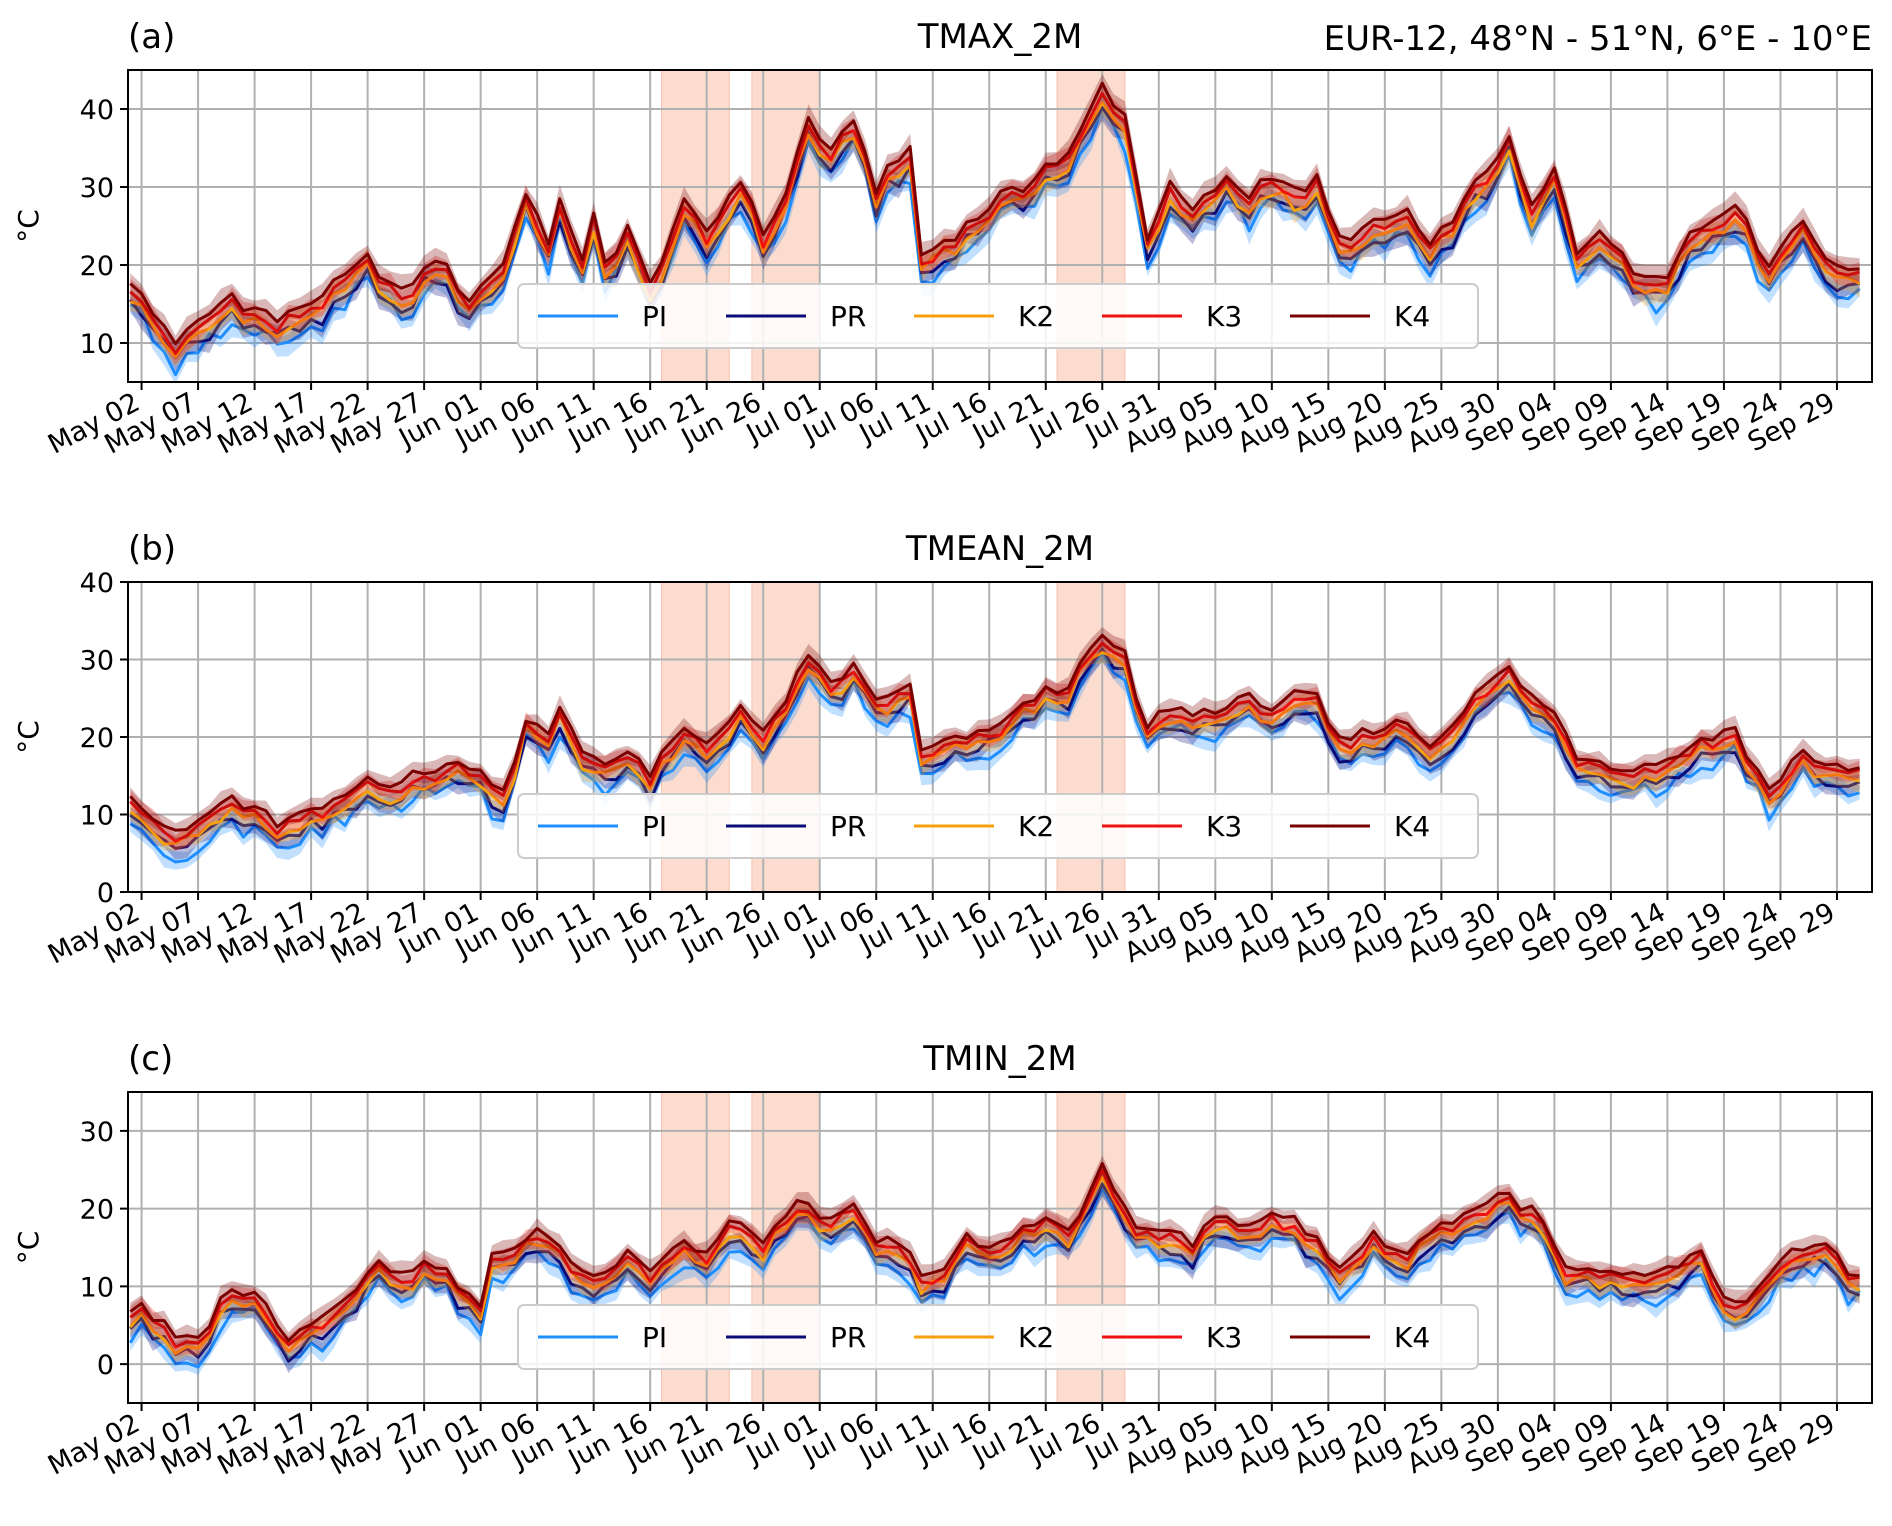  I want to click on band-pi, so click(995, 1276).